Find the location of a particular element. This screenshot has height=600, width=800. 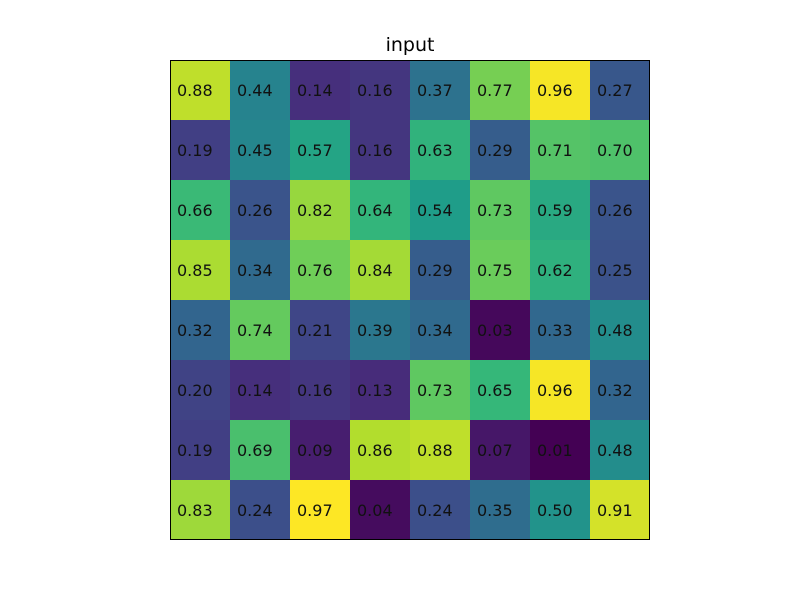

cell-value-label: 0.97 is located at coordinates (315, 510).